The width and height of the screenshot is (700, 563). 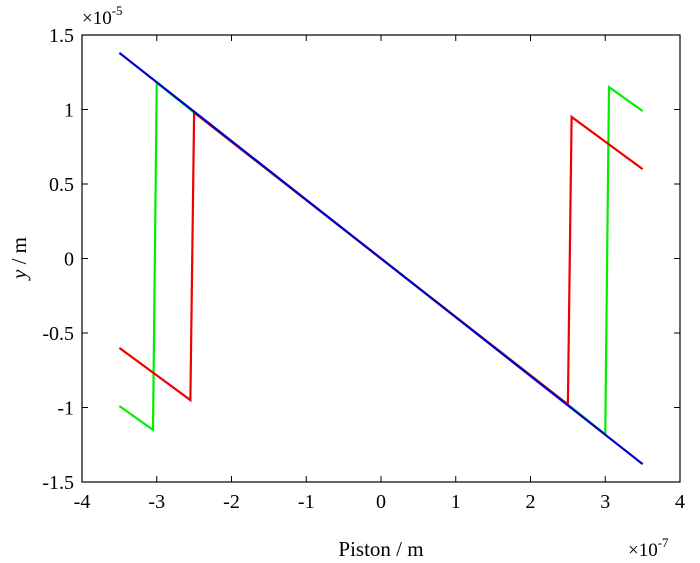 I want to click on y-multiplier-base: ×10, so click(x=97, y=18).